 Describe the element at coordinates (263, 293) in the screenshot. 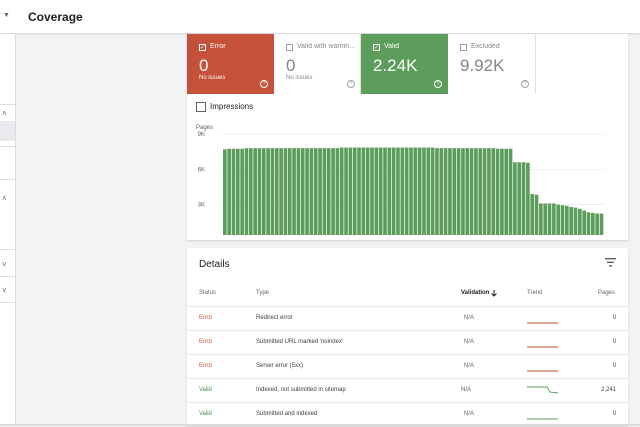

I see `column-header-type: Type` at that location.